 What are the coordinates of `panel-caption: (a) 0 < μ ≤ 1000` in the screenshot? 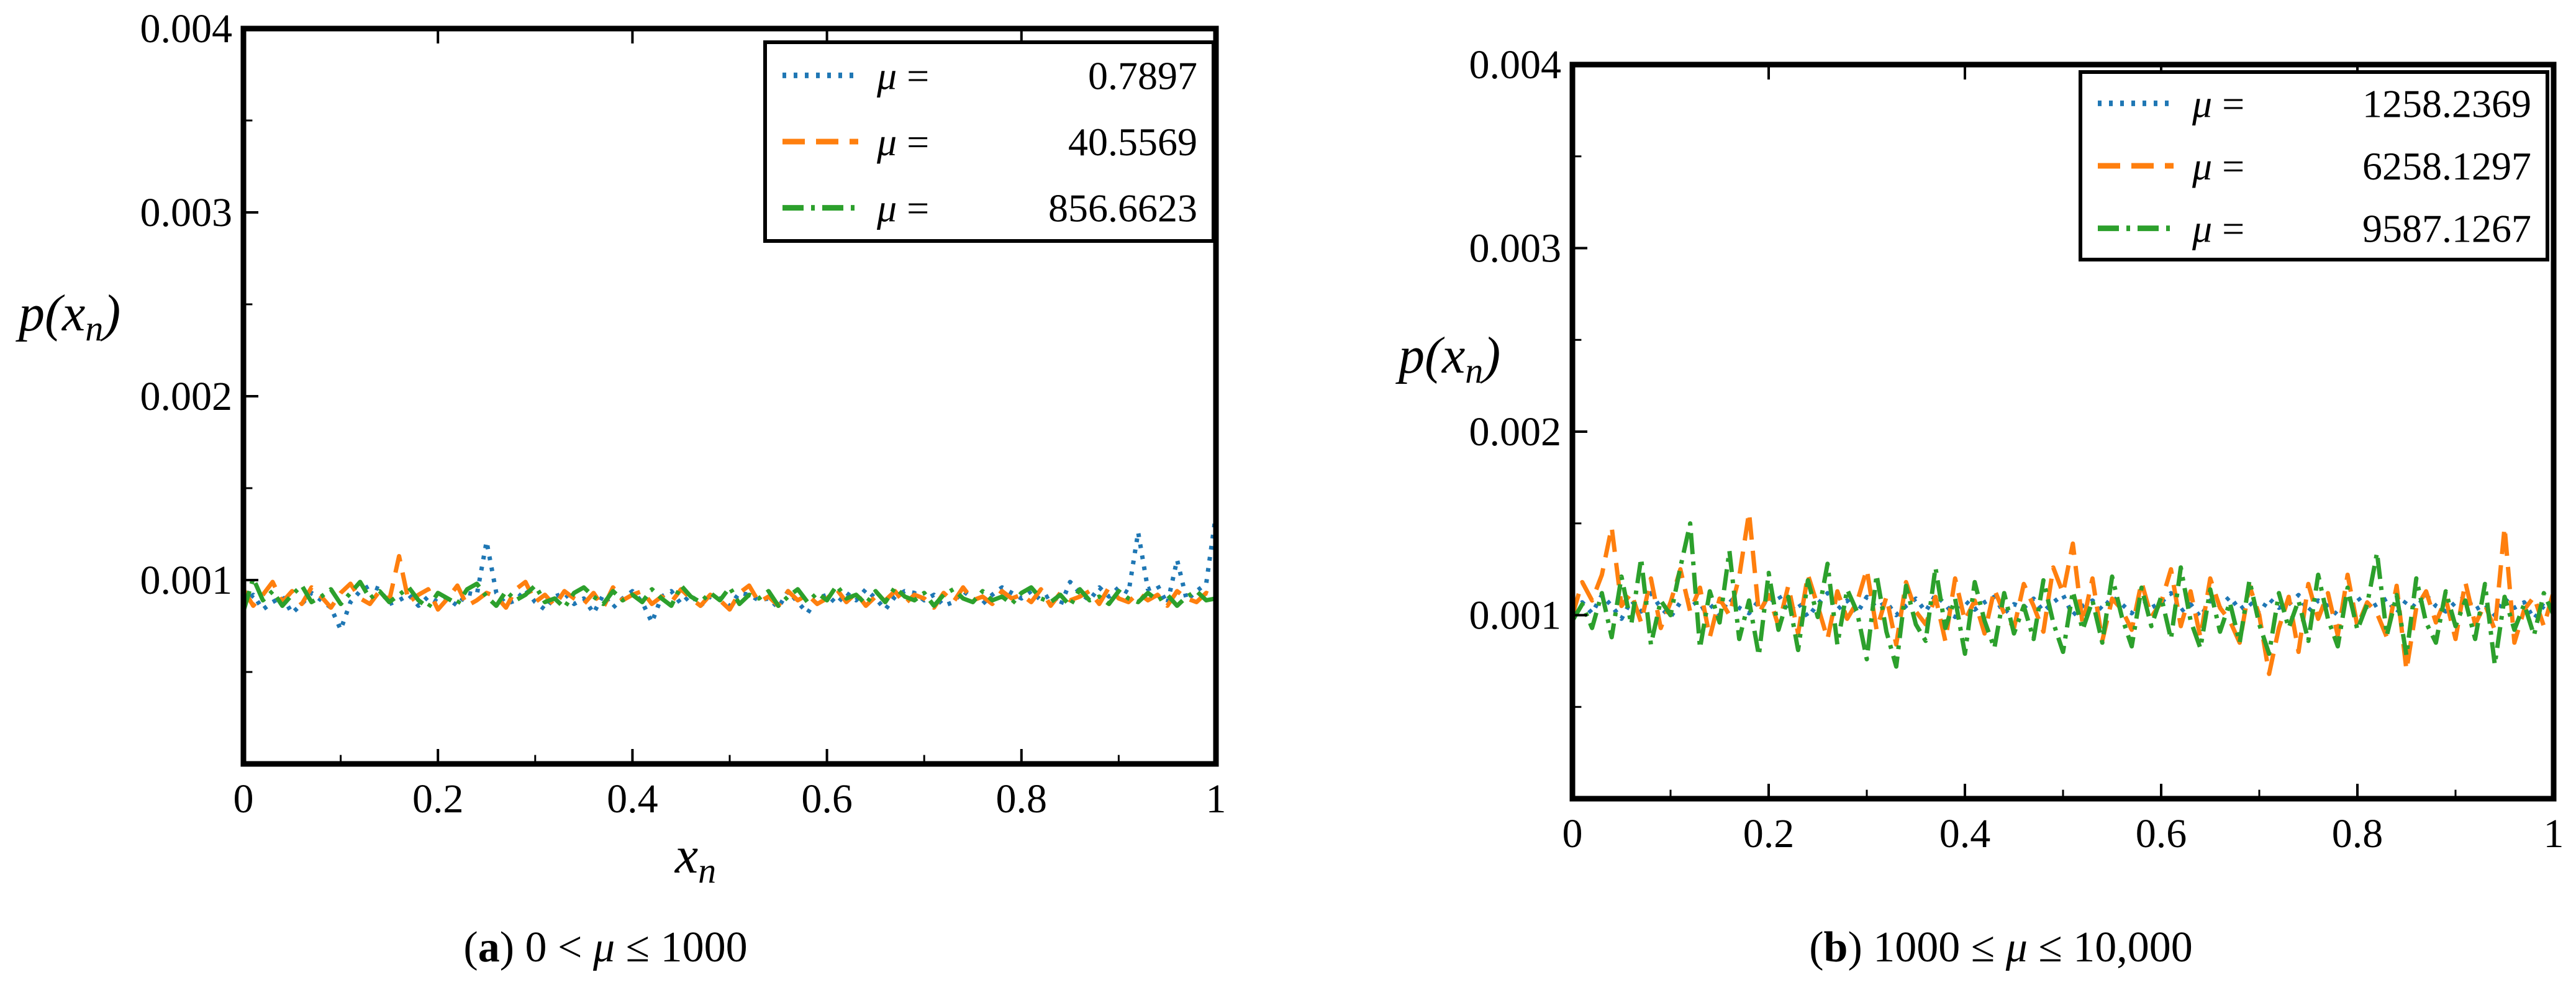 It's located at (605, 947).